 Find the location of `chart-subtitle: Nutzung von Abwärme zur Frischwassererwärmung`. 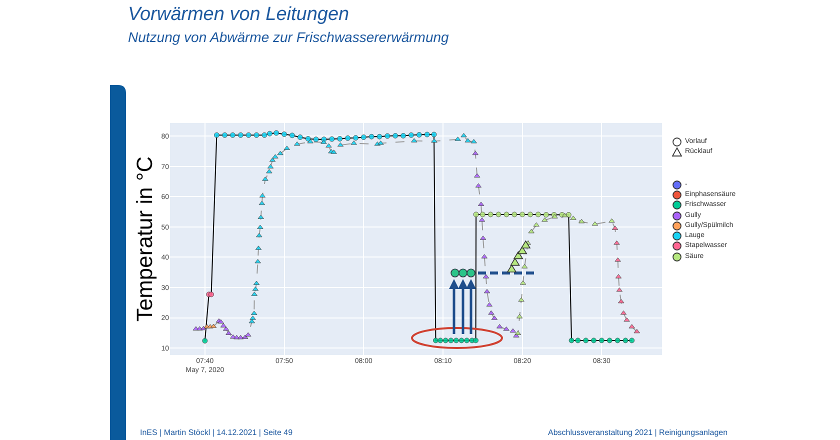

chart-subtitle: Nutzung von Abwärme zur Frischwassererwärmung is located at coordinates (288, 37).